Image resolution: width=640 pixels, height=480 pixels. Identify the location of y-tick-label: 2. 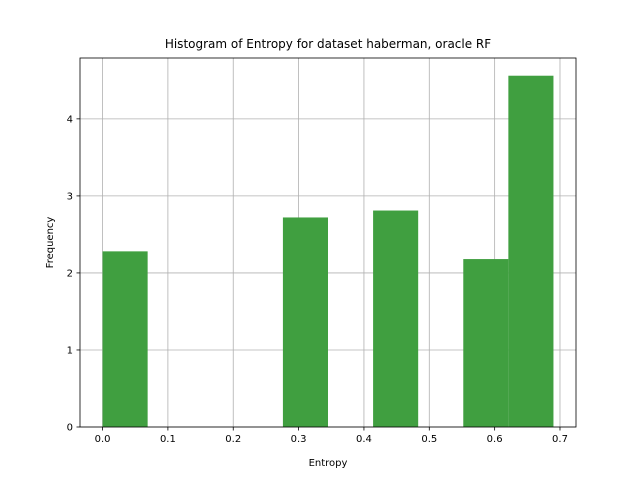
(70, 273).